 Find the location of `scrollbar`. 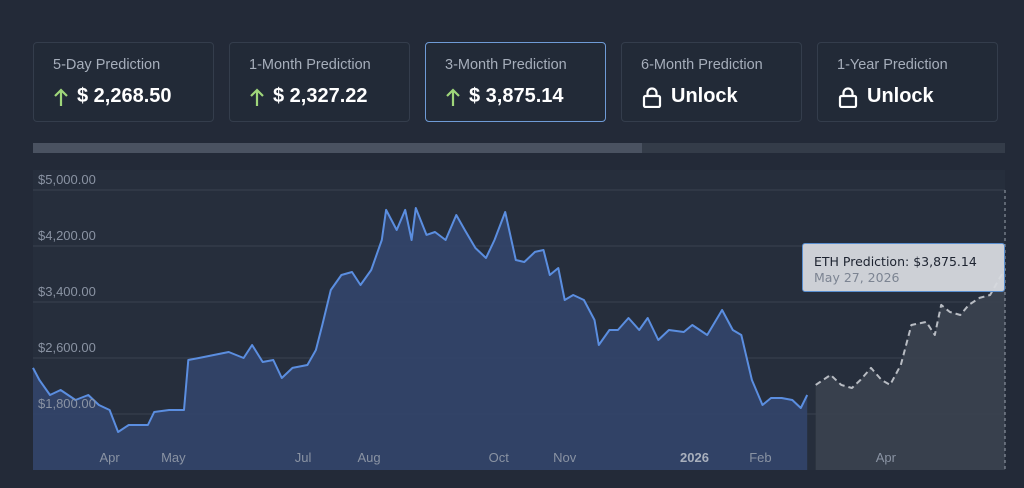

scrollbar is located at coordinates (519, 148).